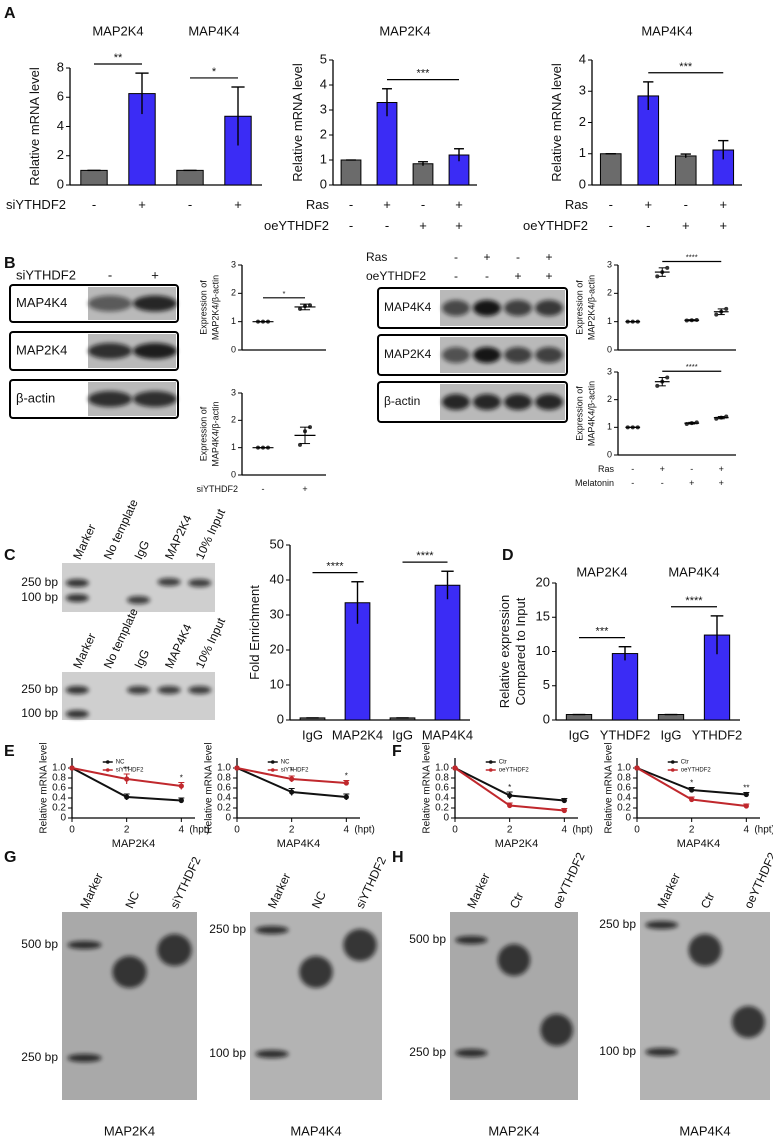 This screenshot has height=1148, width=773. Describe the element at coordinates (277, 578) in the screenshot. I see `y-tick-label: 40` at that location.